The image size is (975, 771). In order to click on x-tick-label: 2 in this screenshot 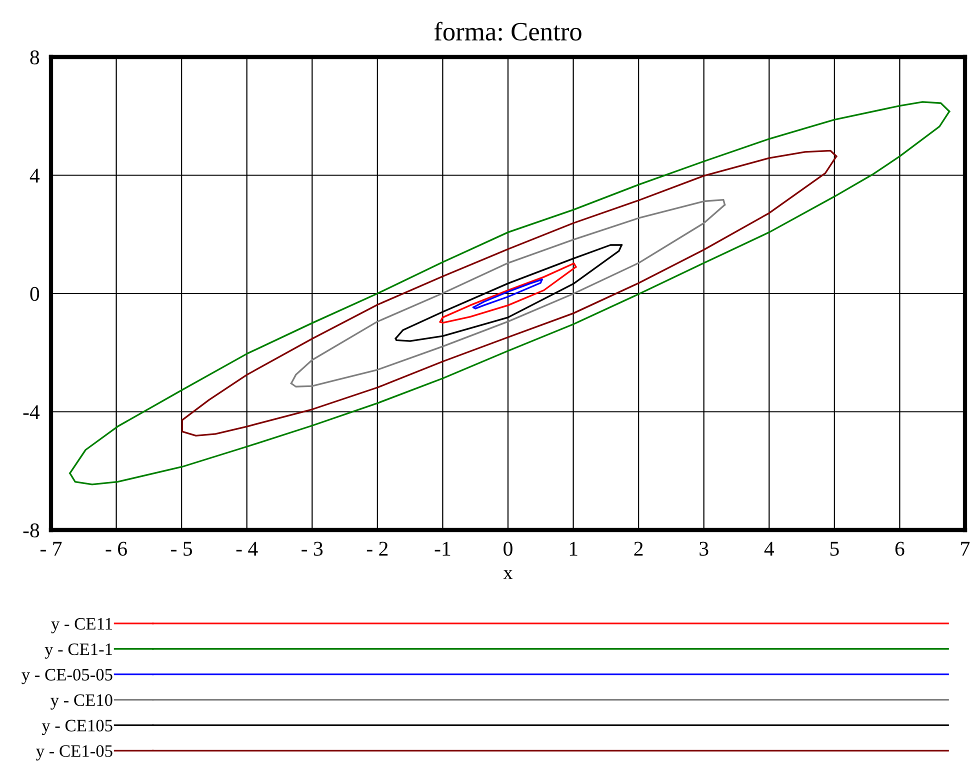, I will do `click(638, 549)`.